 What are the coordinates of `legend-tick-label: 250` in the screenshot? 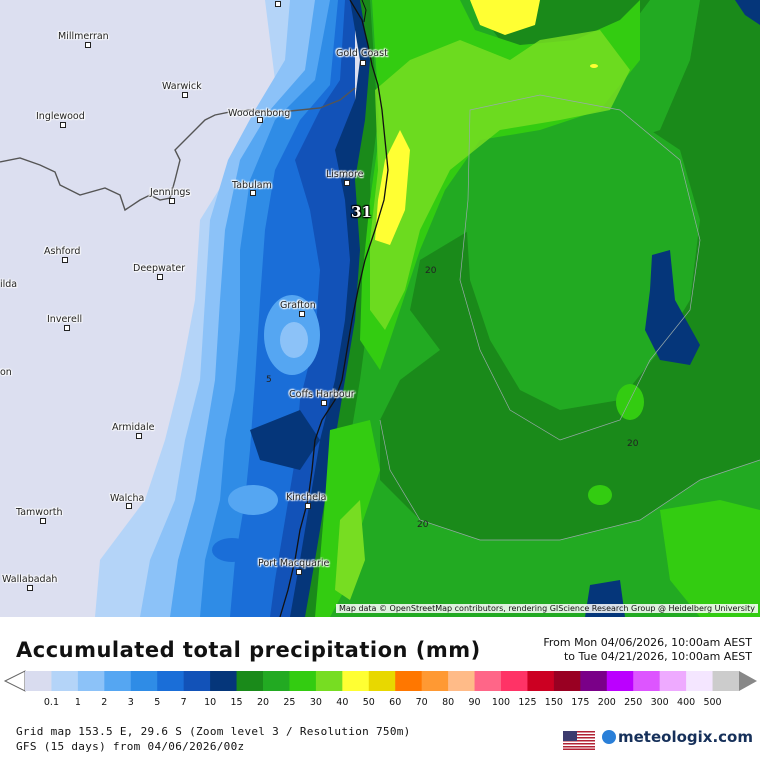 It's located at (633, 702).